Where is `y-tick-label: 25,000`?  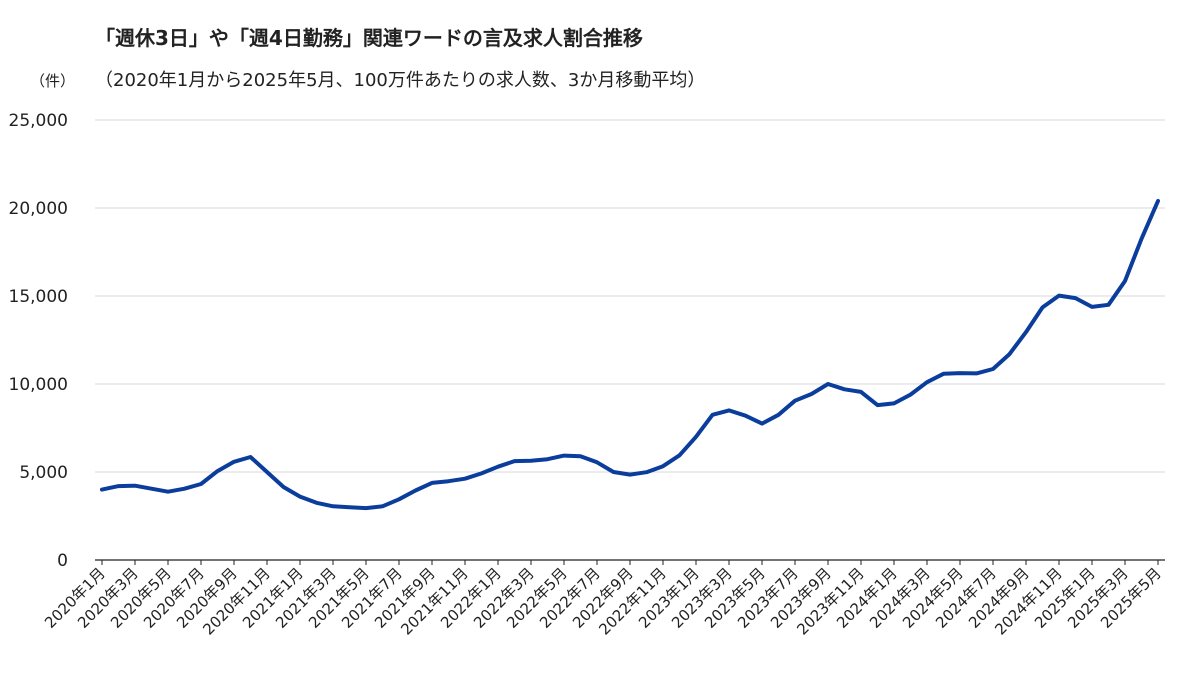
y-tick-label: 25,000 is located at coordinates (38, 121).